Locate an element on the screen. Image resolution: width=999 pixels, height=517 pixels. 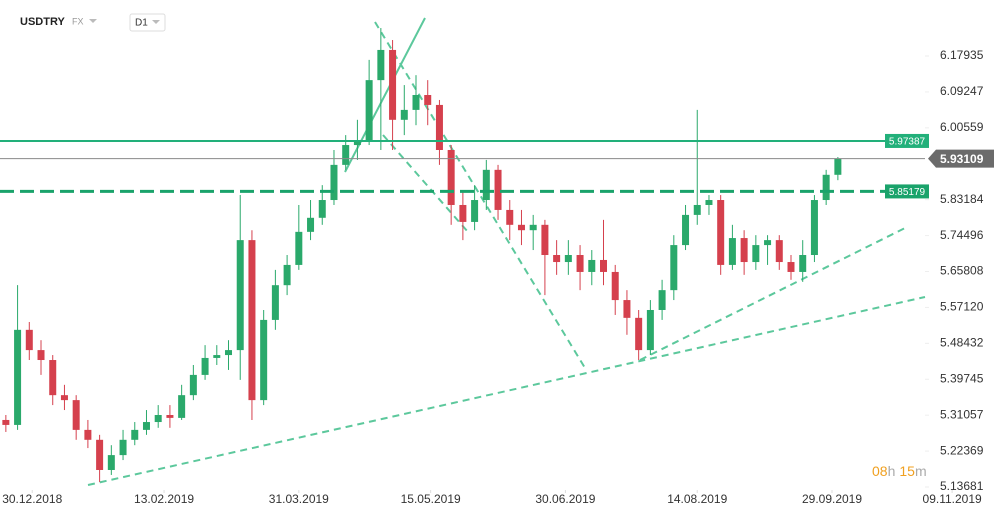
timeframe-dropdown is located at coordinates (156, 22).